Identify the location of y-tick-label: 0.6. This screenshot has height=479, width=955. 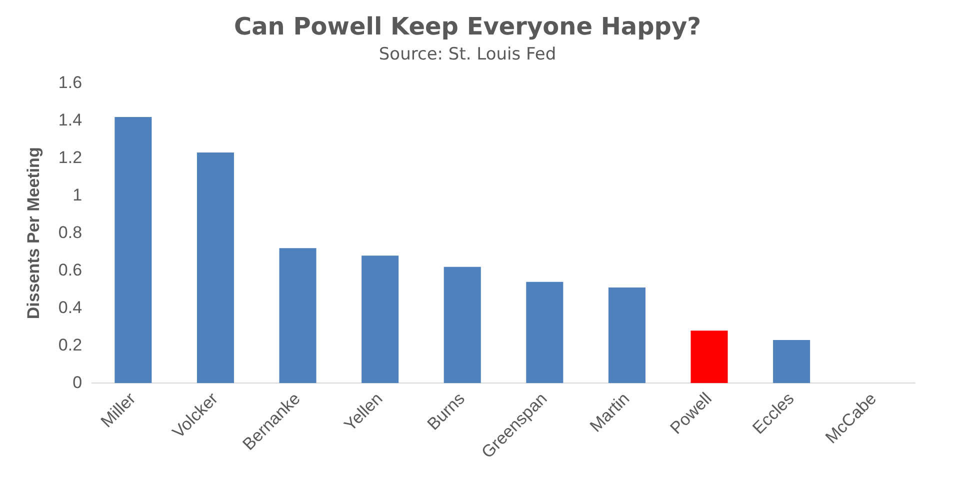
(70, 270).